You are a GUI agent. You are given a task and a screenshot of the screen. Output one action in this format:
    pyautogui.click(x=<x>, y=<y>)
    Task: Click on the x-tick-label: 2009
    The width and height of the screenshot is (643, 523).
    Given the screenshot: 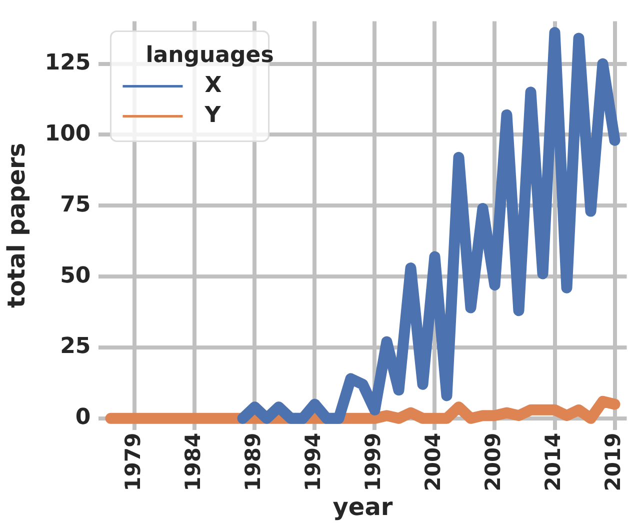 What is the action you would take?
    pyautogui.click(x=493, y=462)
    